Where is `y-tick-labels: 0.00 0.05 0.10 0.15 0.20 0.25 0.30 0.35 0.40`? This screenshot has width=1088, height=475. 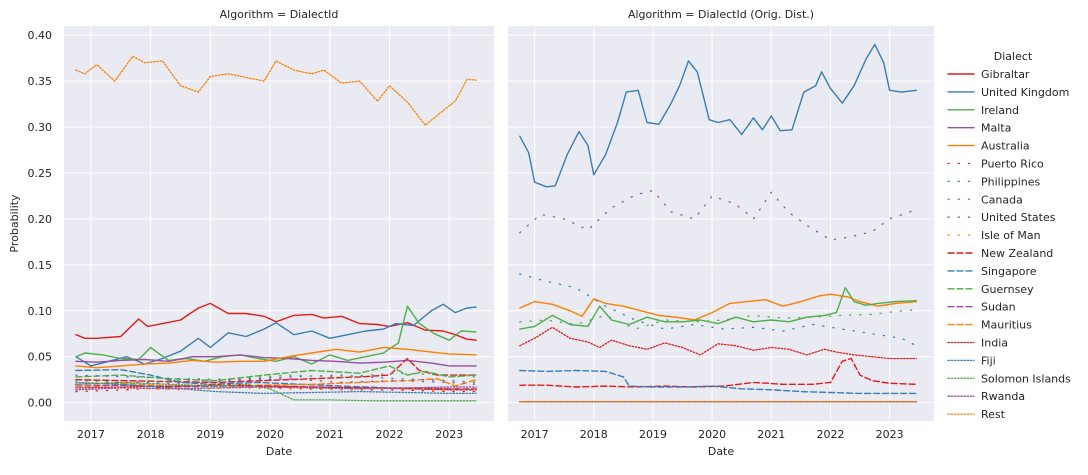
y-tick-labels: 0.00 0.05 0.10 0.15 0.20 0.25 0.30 0.35 0.40 is located at coordinates (40, 219).